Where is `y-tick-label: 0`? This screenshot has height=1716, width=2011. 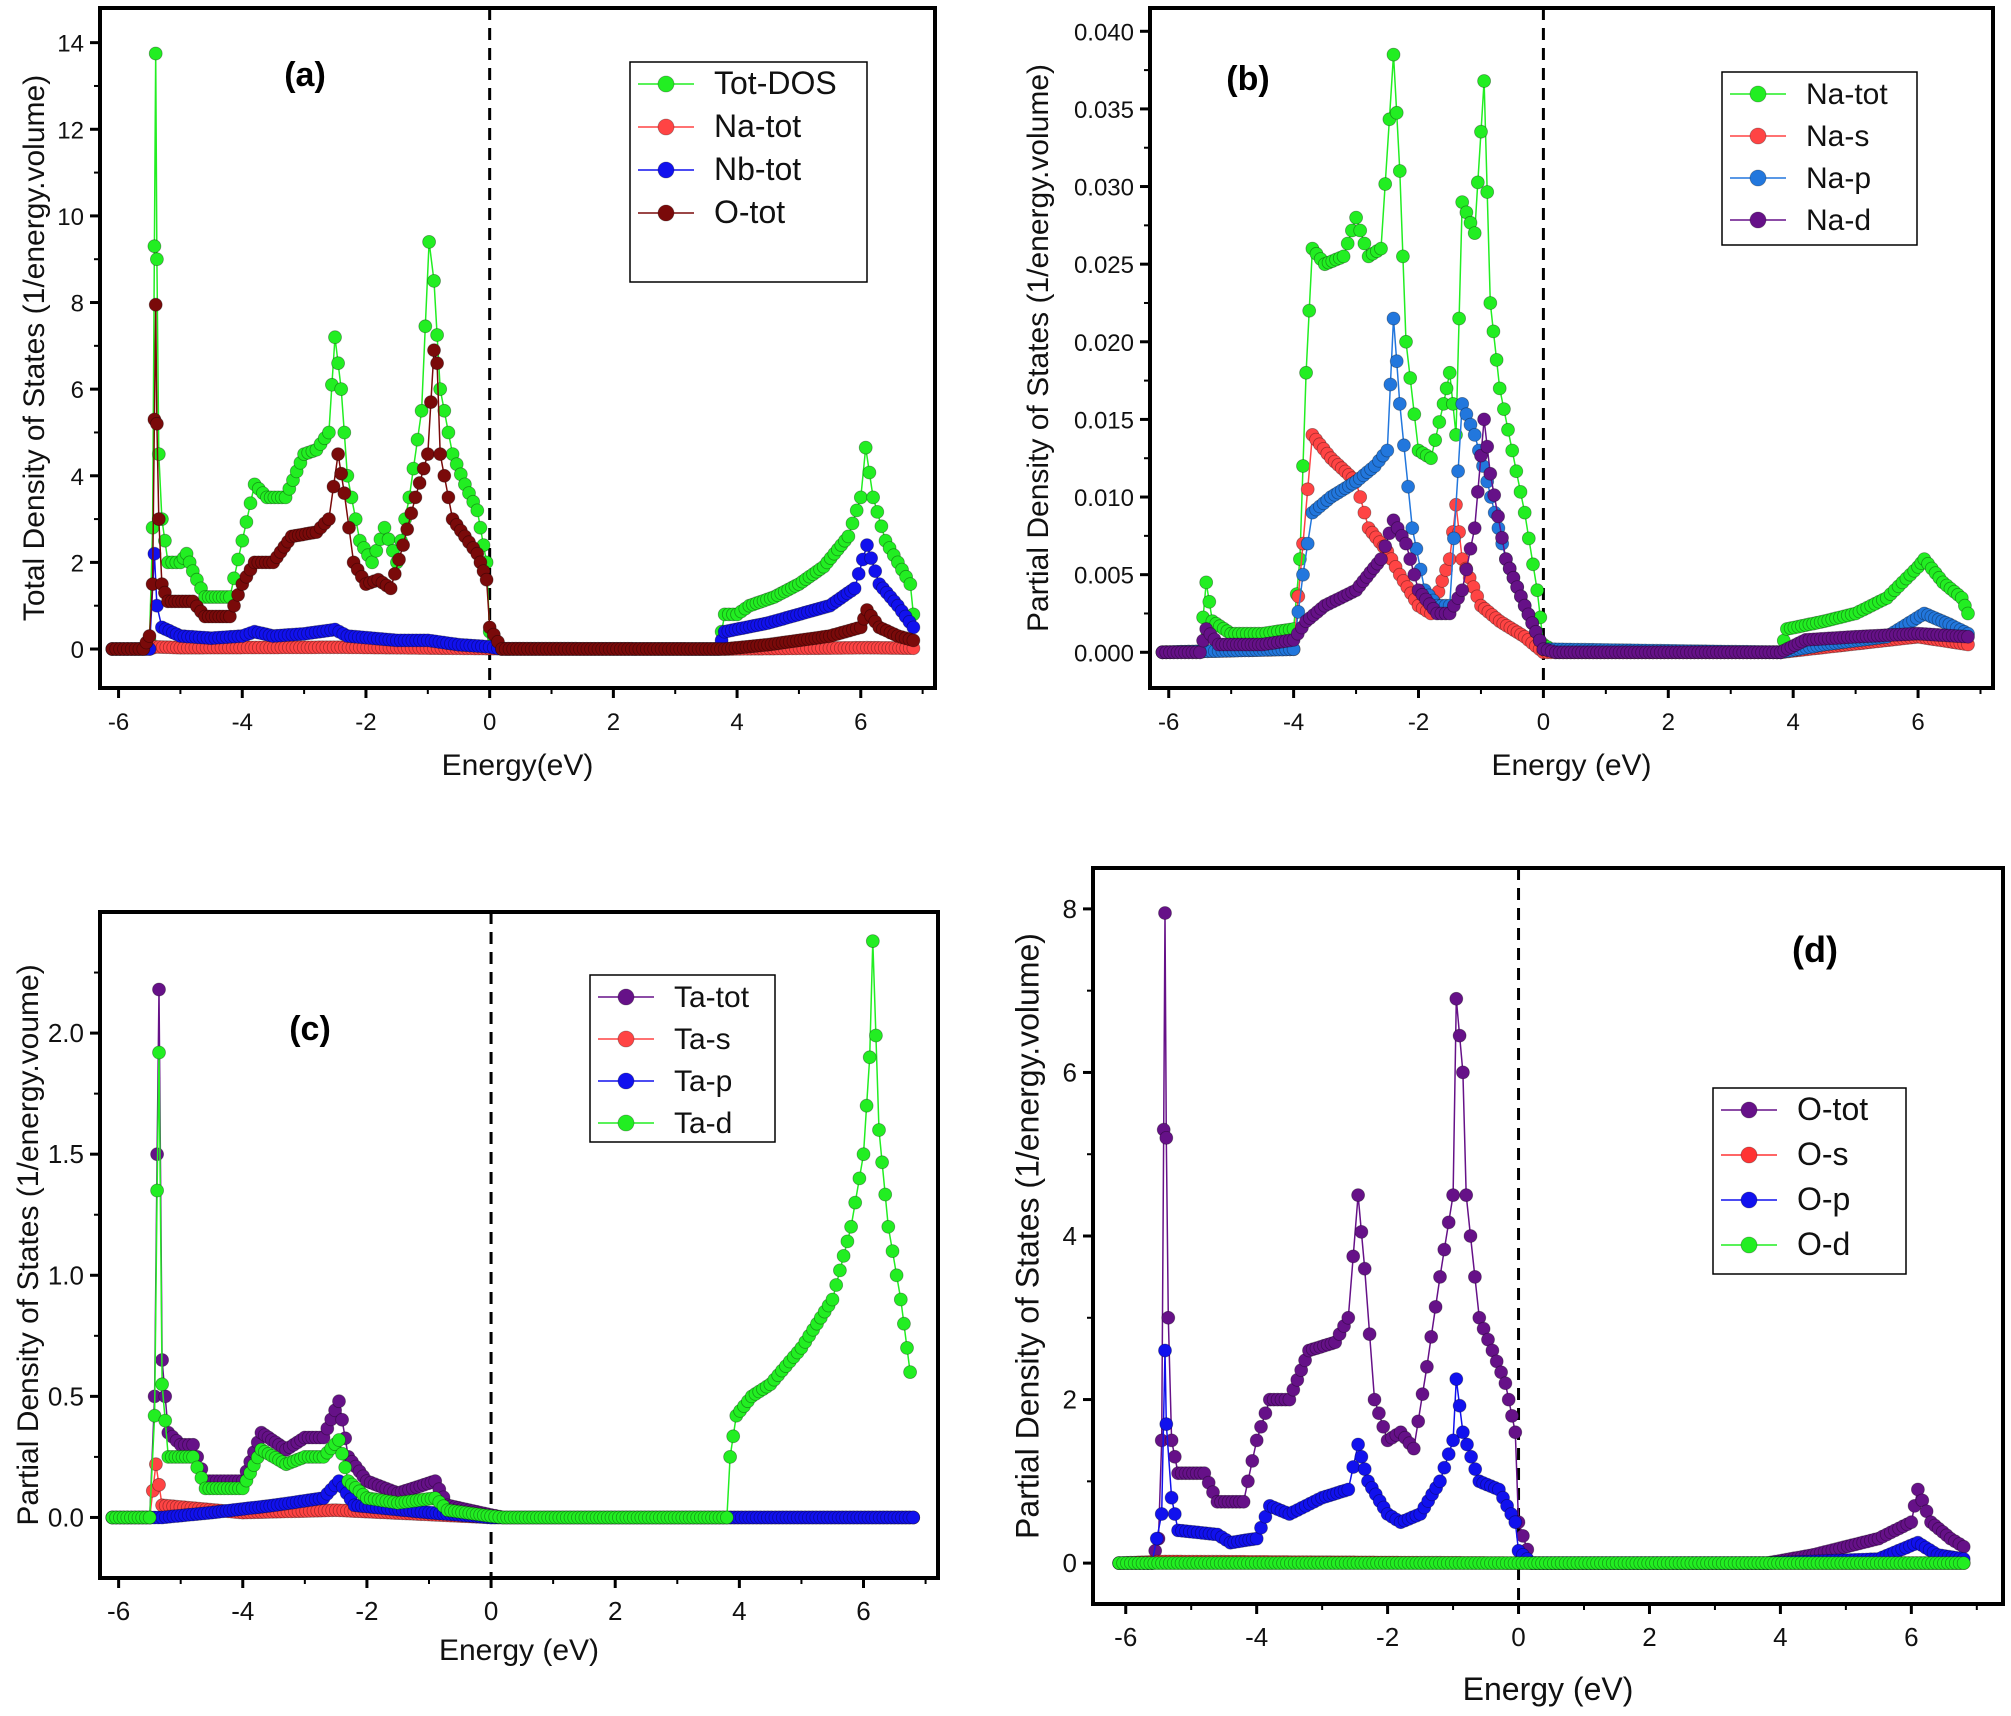
y-tick-label: 0 is located at coordinates (77, 650).